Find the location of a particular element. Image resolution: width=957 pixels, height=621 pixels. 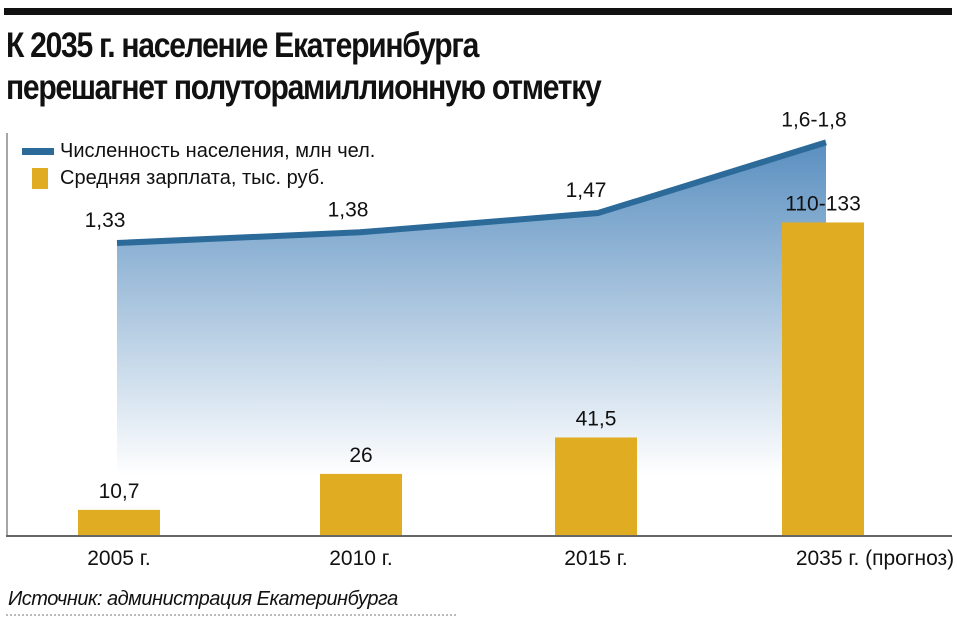

salary-label: 10,7 is located at coordinates (119, 491).